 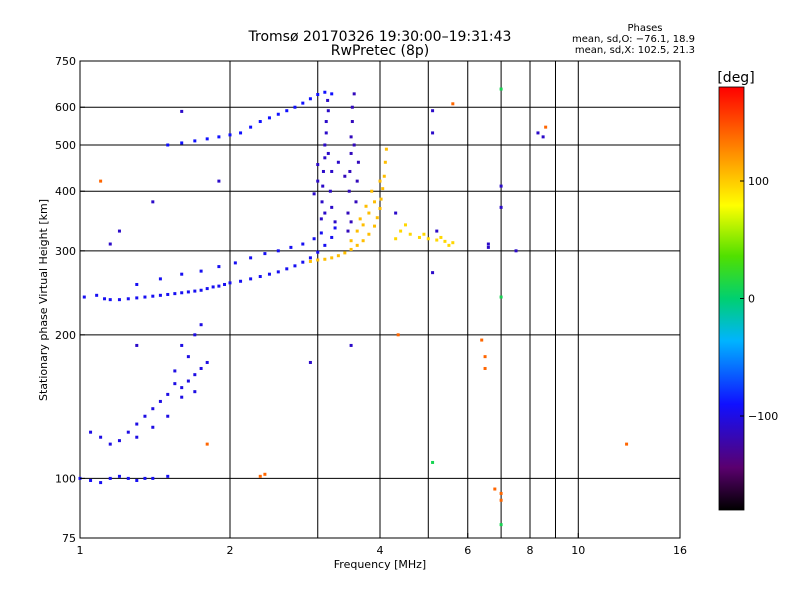 What do you see at coordinates (633, 39) in the screenshot?
I see `legend-o-stats: mean, sd,O: −76.1, 18.9` at bounding box center [633, 39].